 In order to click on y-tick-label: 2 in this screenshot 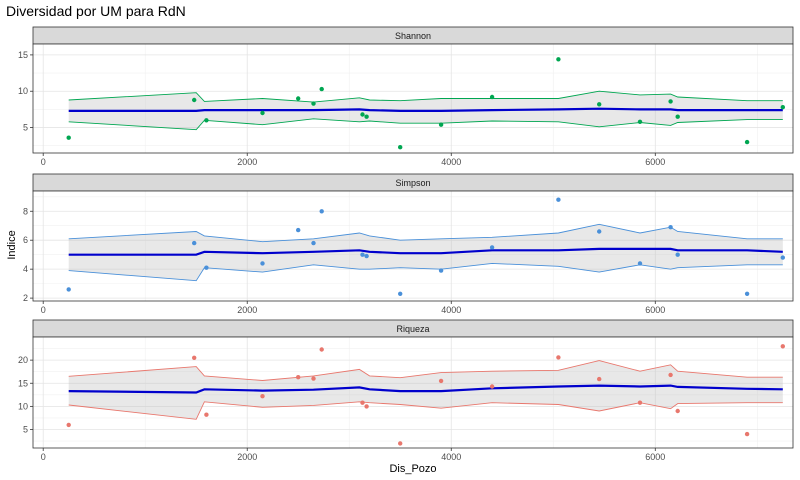, I will do `click(25, 298)`.